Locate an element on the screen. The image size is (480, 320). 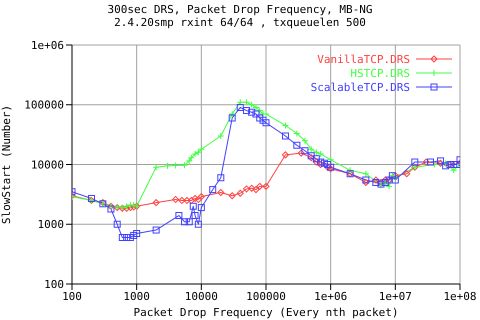
x-tick-label: 1e+07 is located at coordinates (395, 296).